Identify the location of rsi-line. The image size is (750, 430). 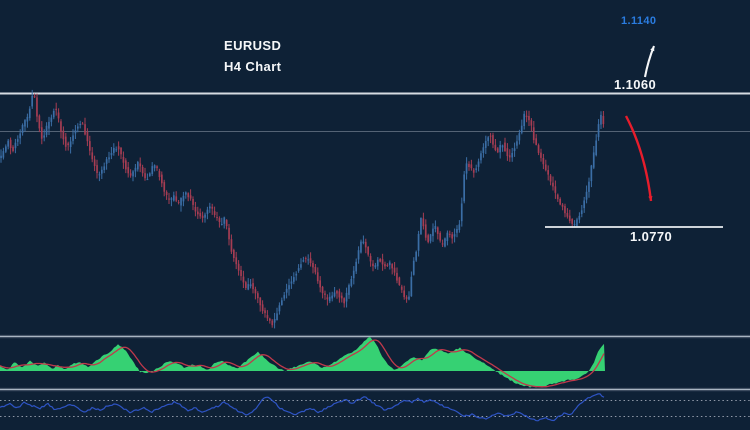
(302, 407).